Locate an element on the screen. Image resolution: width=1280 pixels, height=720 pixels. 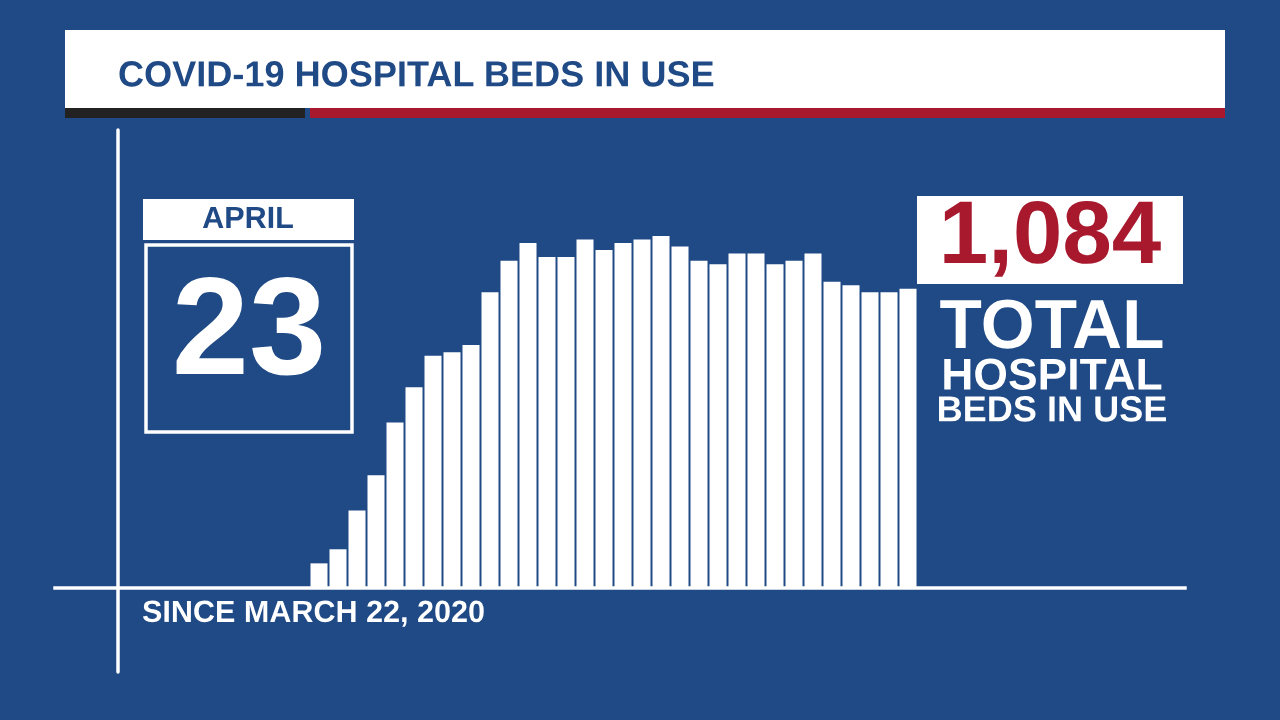
annotation: 23 is located at coordinates (249, 326).